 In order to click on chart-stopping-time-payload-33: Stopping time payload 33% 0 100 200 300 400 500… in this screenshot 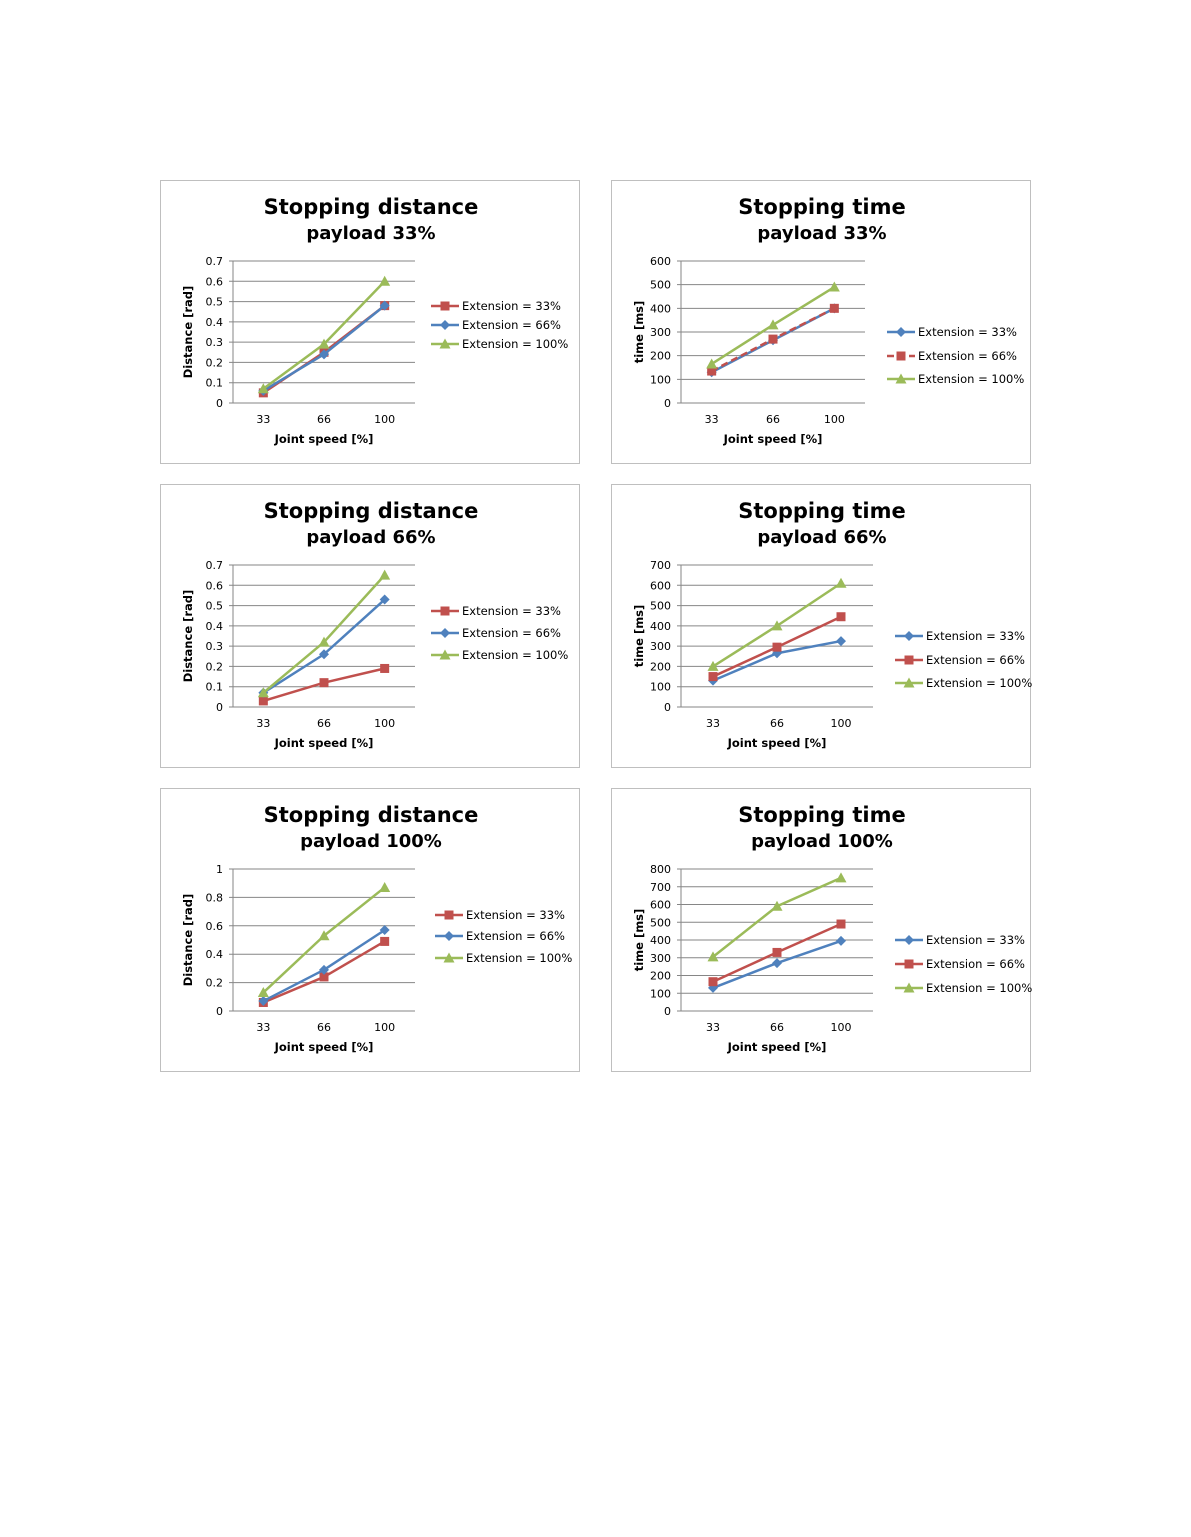, I will do `click(821, 322)`.